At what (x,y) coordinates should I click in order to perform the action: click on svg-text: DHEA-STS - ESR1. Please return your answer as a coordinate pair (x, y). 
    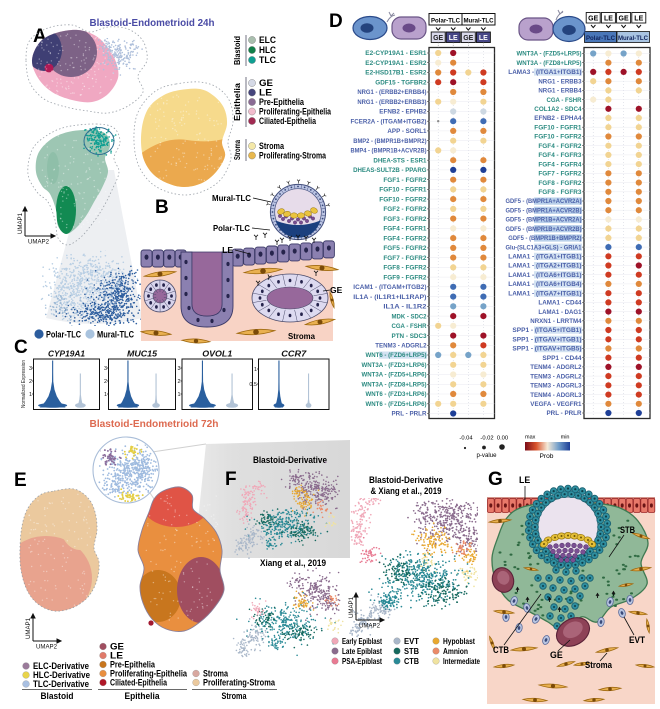
    Looking at the image, I should click on (400, 160).